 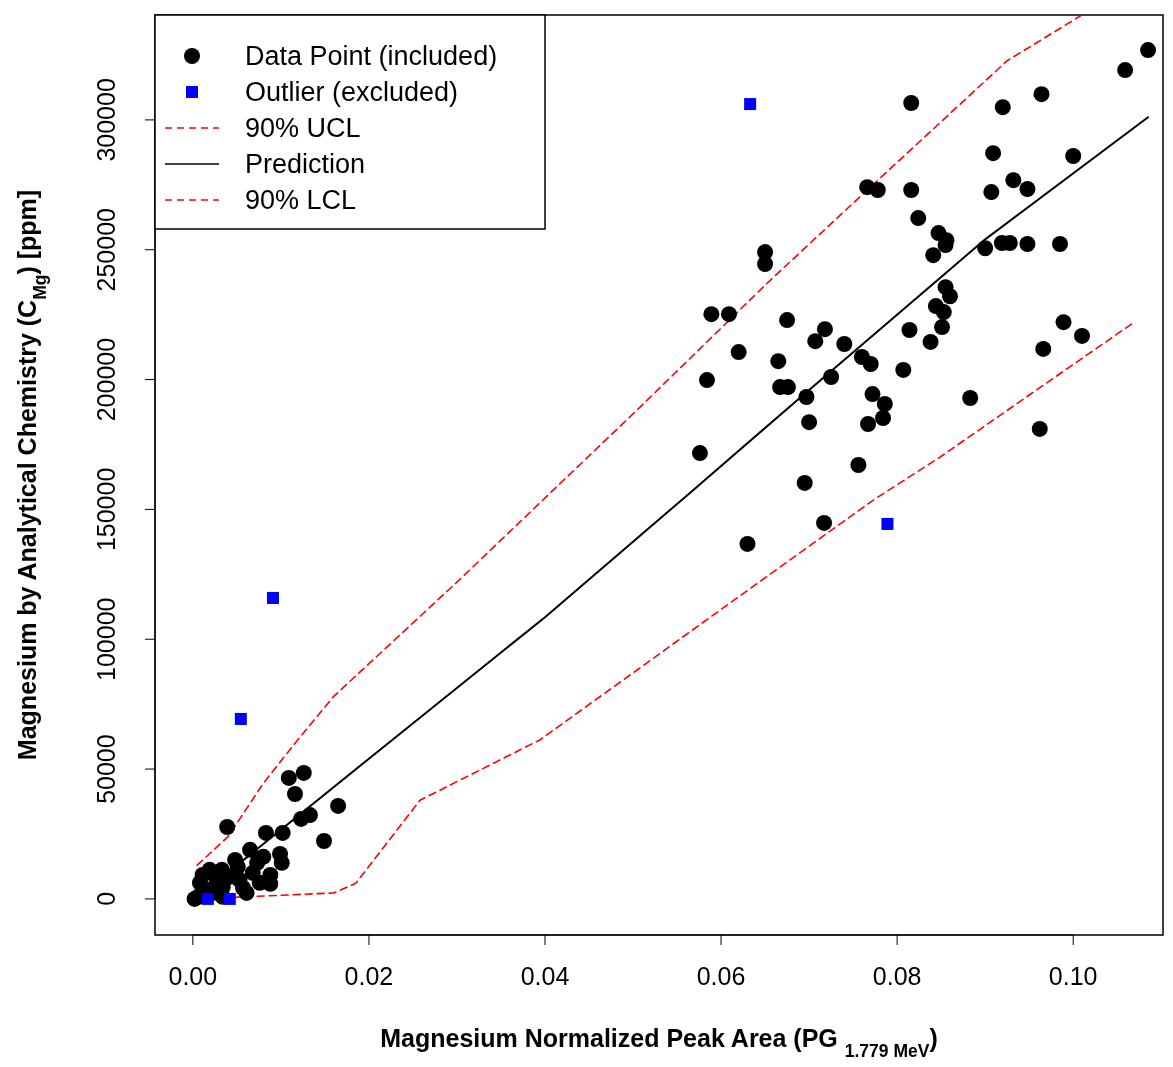 What do you see at coordinates (106, 120) in the screenshot?
I see `y-tick-label: 300000` at bounding box center [106, 120].